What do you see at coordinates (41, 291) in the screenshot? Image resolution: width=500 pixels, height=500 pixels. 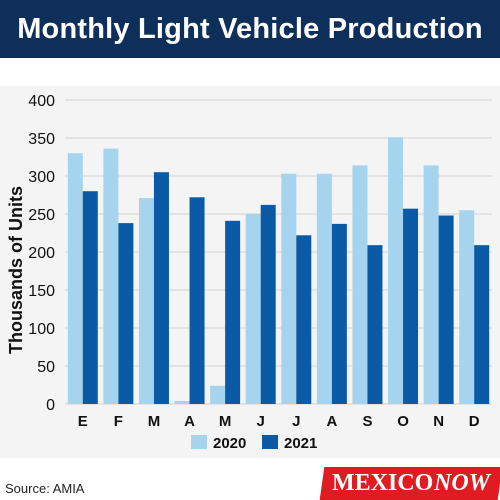 I see `y-tick-label: 150` at bounding box center [41, 291].